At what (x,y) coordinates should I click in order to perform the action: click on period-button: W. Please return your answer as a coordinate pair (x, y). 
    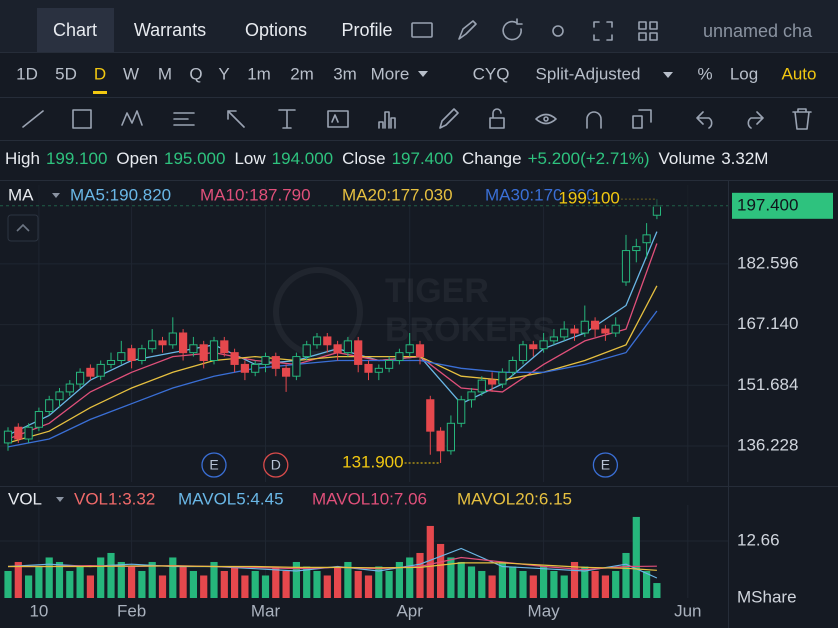
    Looking at the image, I should click on (131, 73).